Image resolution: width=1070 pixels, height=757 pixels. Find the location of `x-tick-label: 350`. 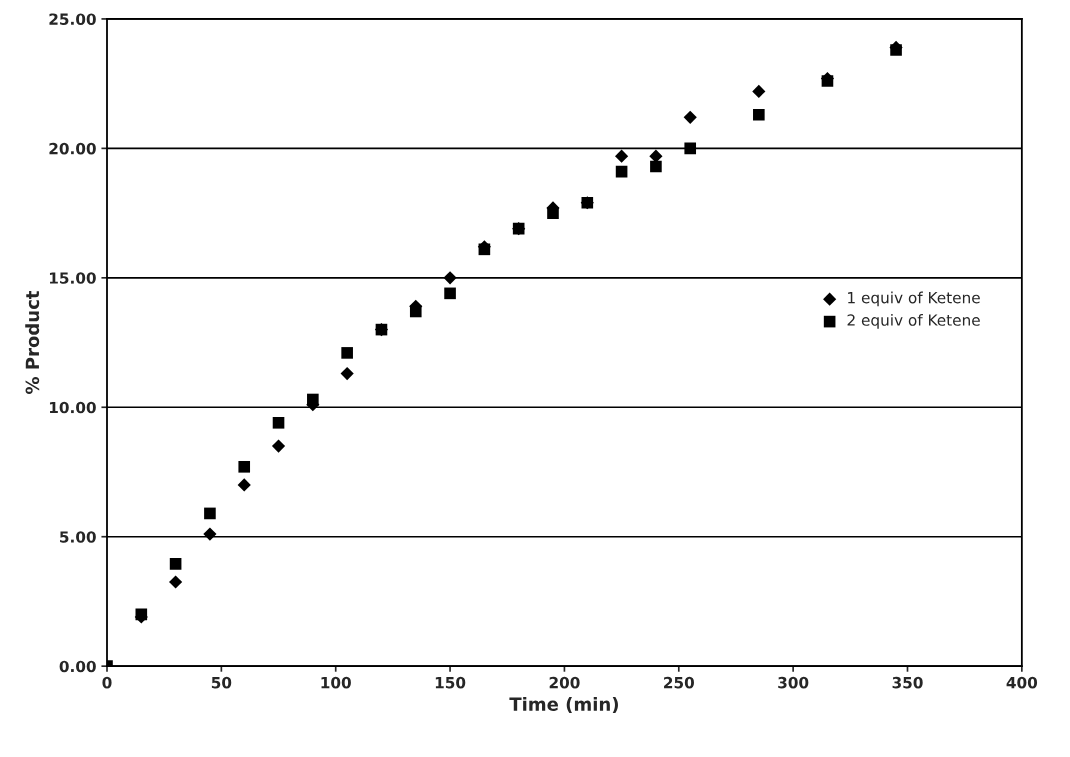

x-tick-label: 350 is located at coordinates (907, 682).